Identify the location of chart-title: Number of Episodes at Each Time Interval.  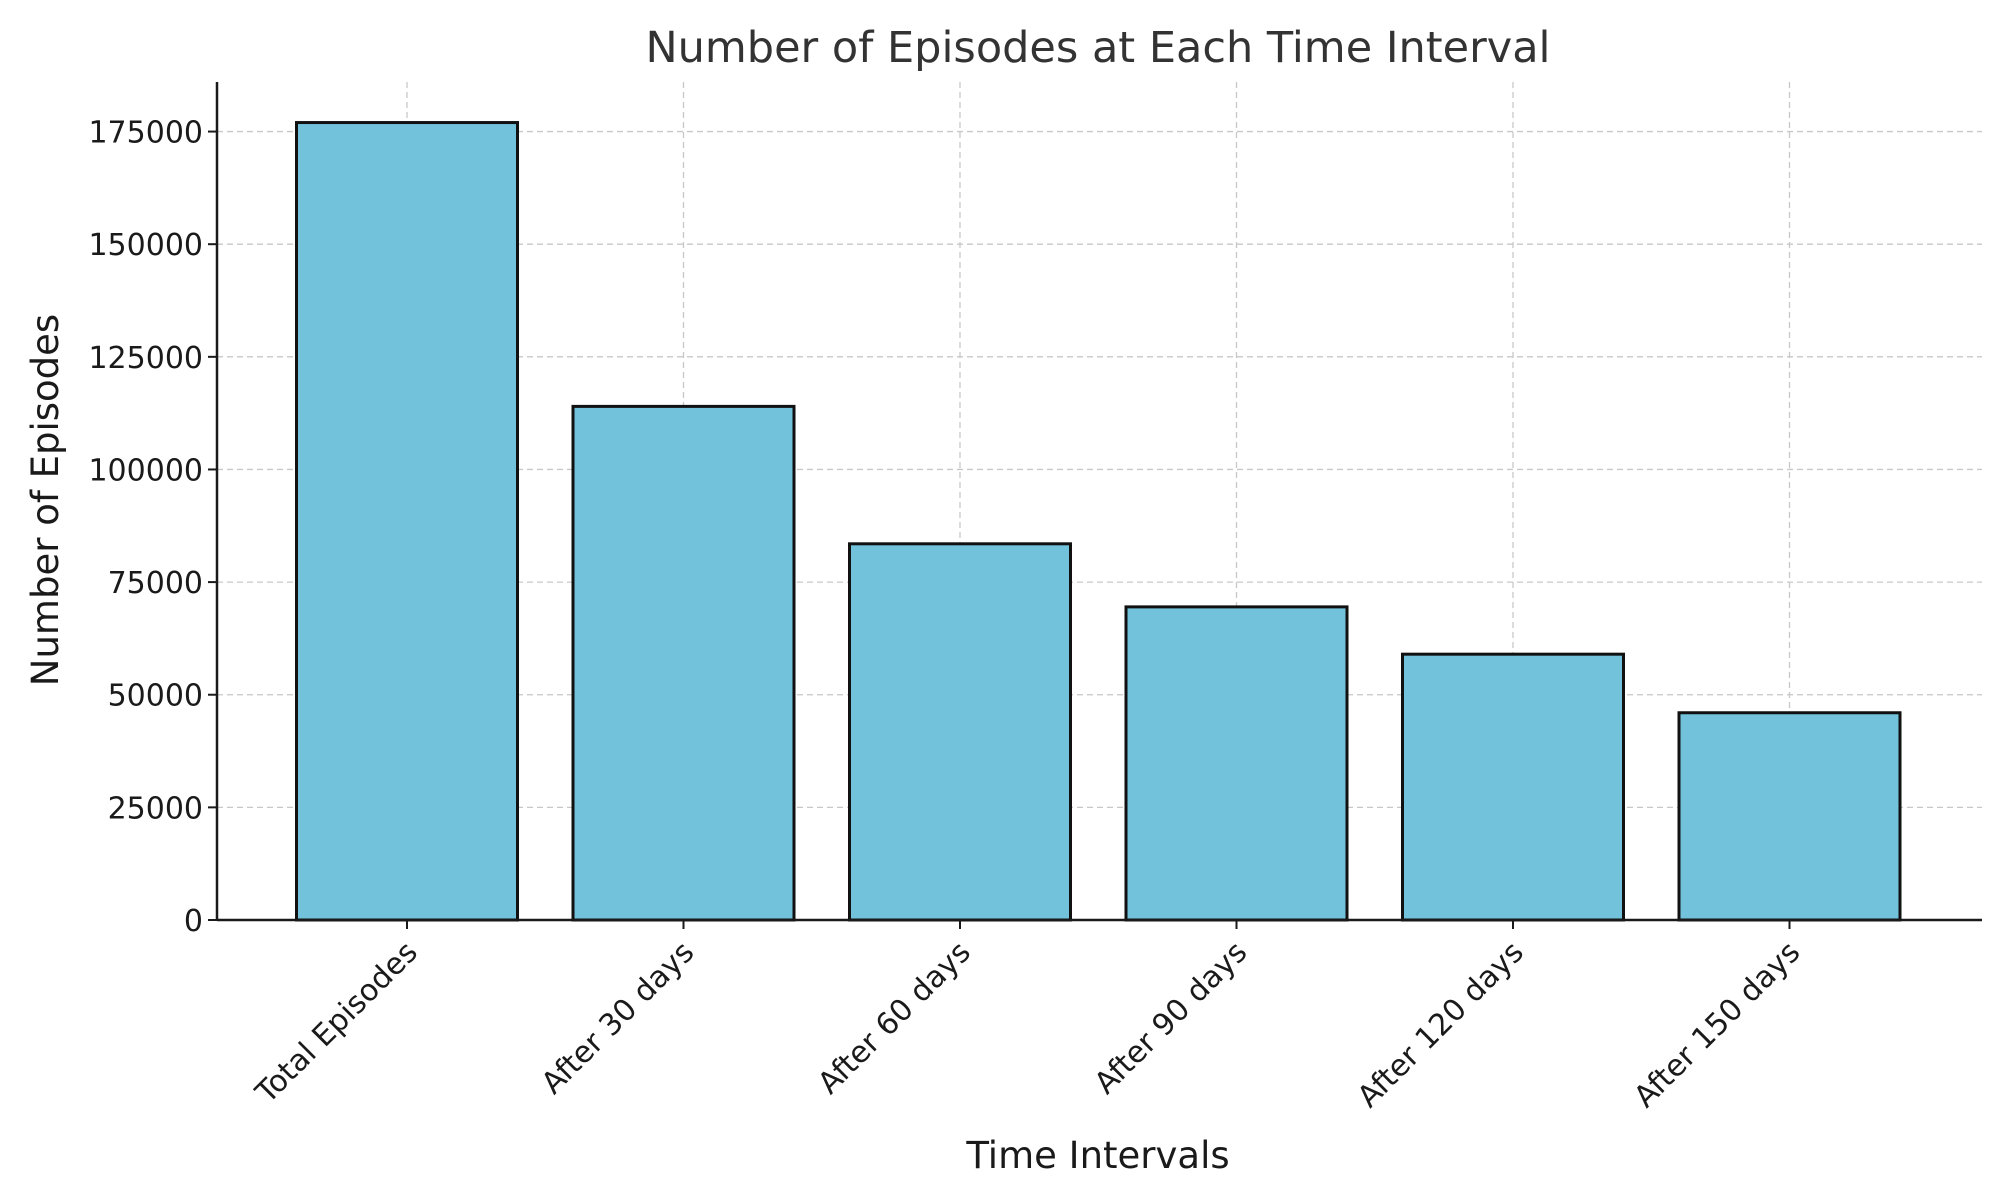
(1098, 48).